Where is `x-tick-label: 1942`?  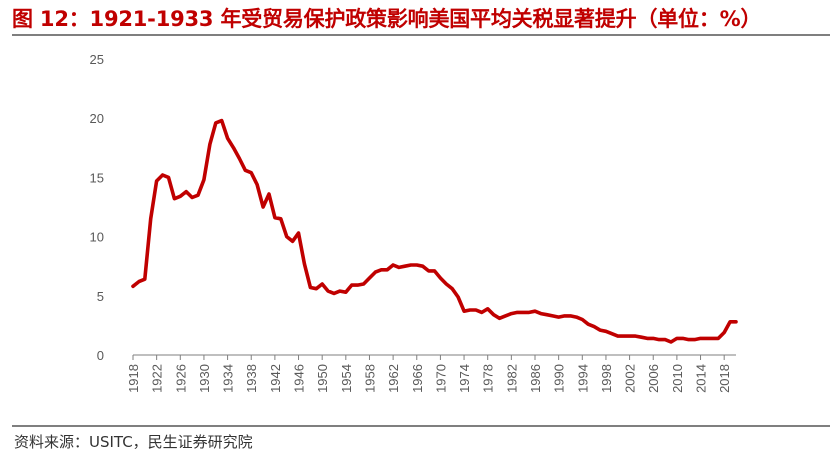 x-tick-label: 1942 is located at coordinates (275, 378).